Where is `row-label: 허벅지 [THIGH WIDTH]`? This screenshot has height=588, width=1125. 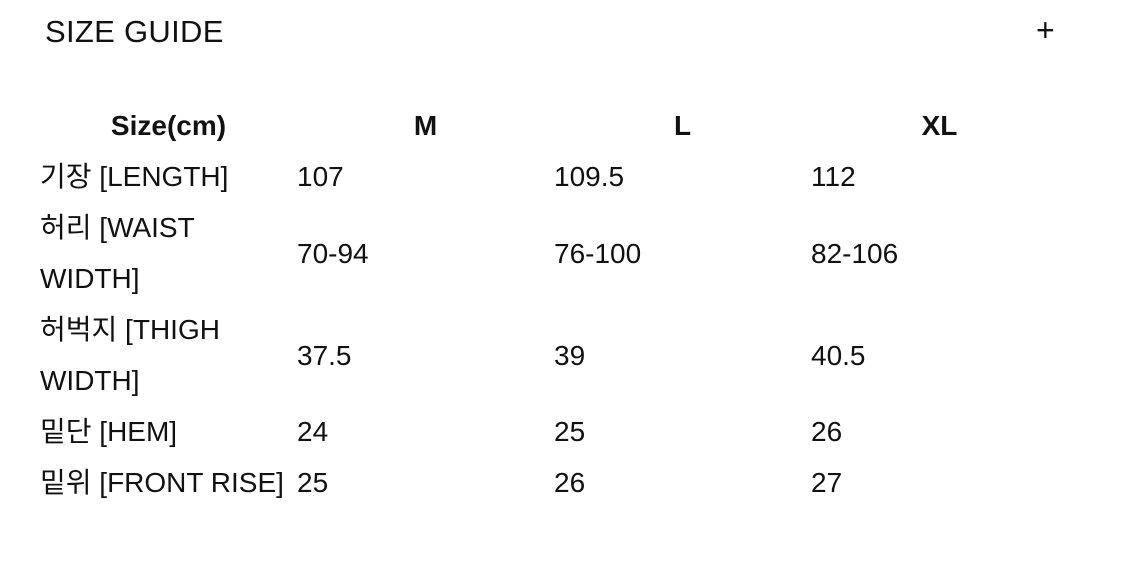
row-label: 허벅지 [THIGH WIDTH] is located at coordinates (130, 355).